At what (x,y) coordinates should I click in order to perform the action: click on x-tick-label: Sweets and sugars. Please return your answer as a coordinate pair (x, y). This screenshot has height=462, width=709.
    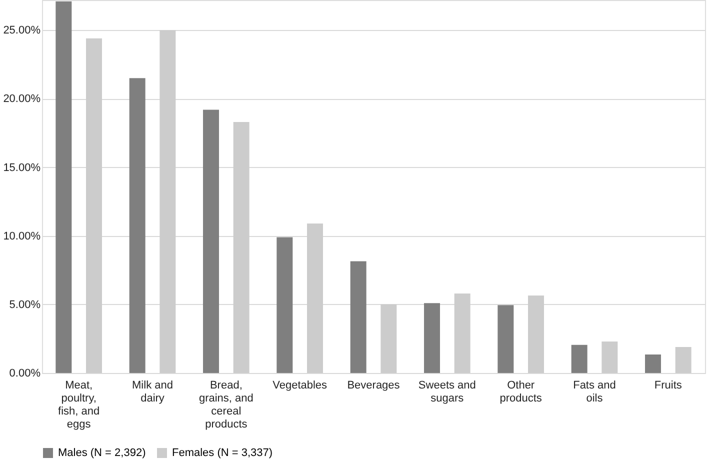
    Looking at the image, I should click on (447, 392).